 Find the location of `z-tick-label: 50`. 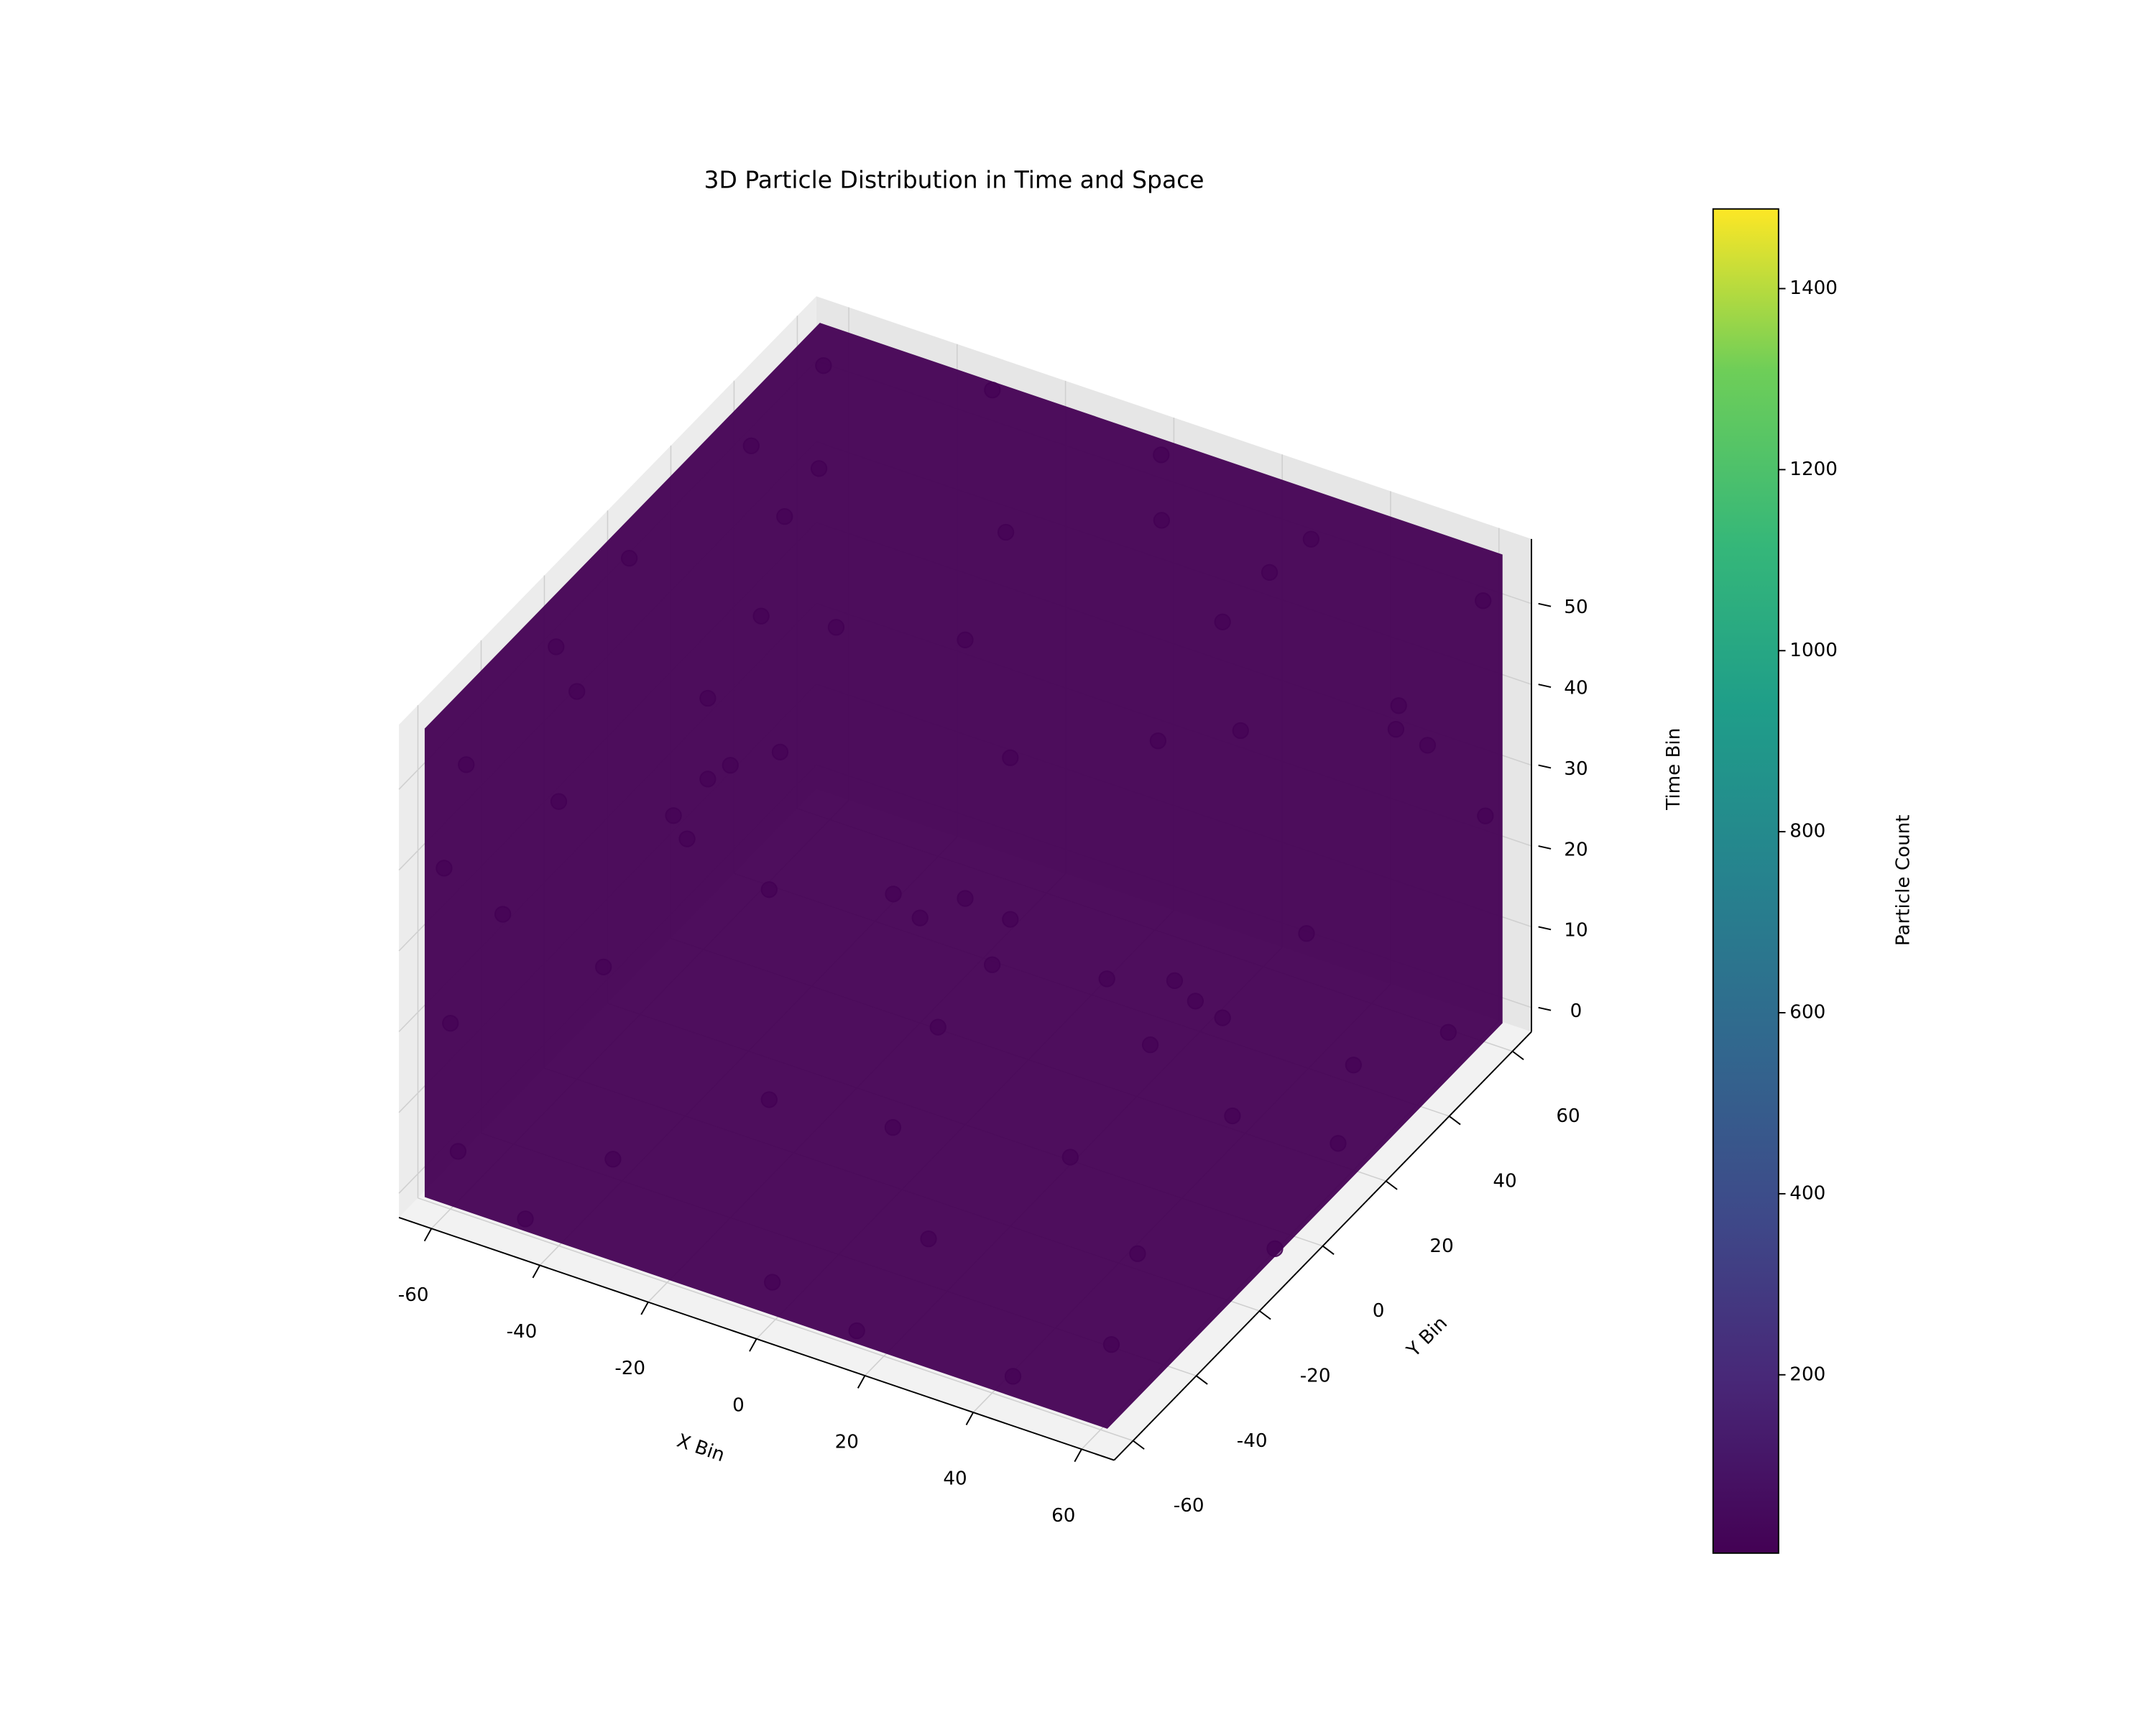

z-tick-label: 50 is located at coordinates (1576, 607).